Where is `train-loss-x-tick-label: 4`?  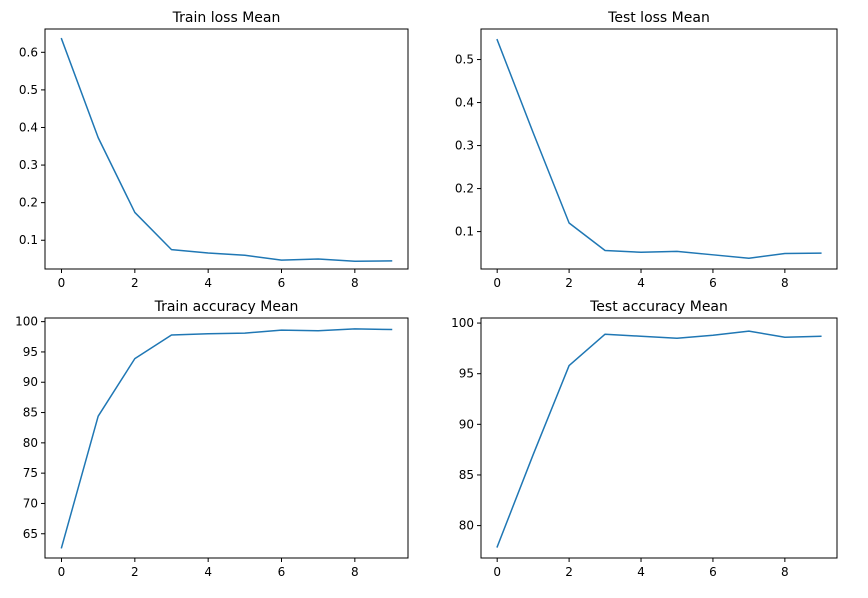
train-loss-x-tick-label: 4 is located at coordinates (208, 283).